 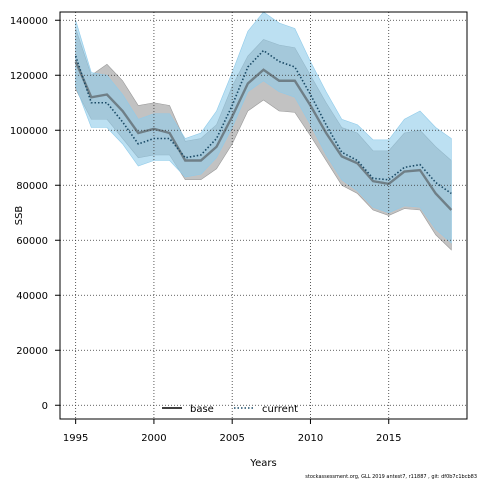 I want to click on y-tick-label-120000: 120000, so click(x=29, y=76).